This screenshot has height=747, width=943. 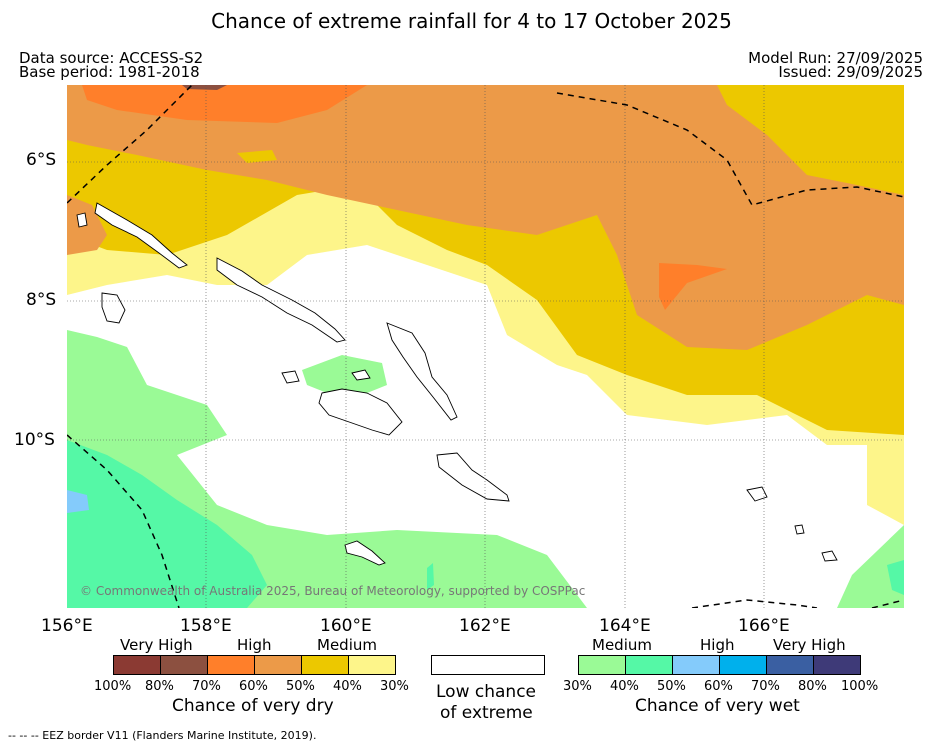 I want to click on wet-pct-100: 100%, so click(x=860, y=686).